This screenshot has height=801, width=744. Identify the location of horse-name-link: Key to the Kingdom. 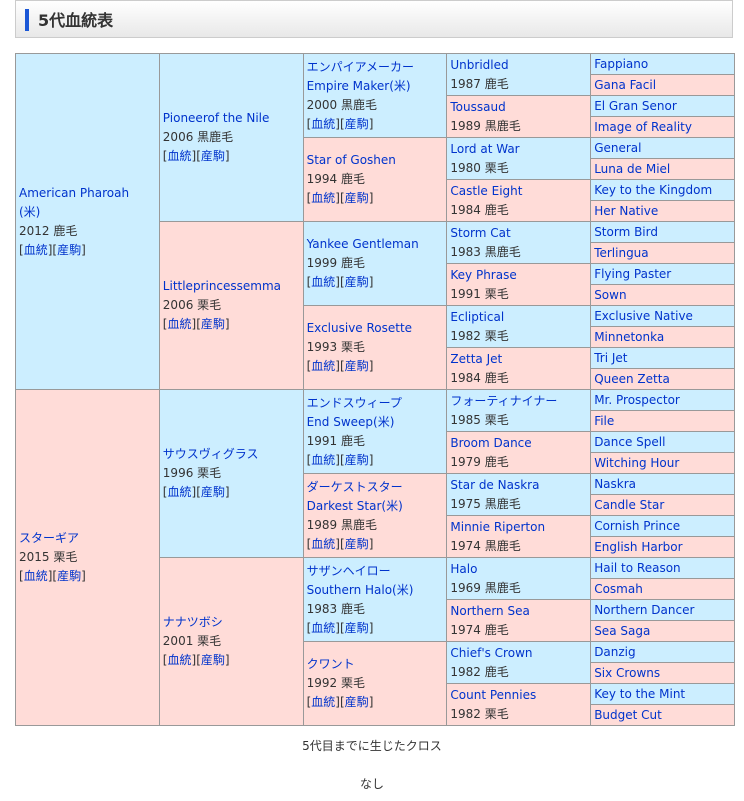
(653, 189).